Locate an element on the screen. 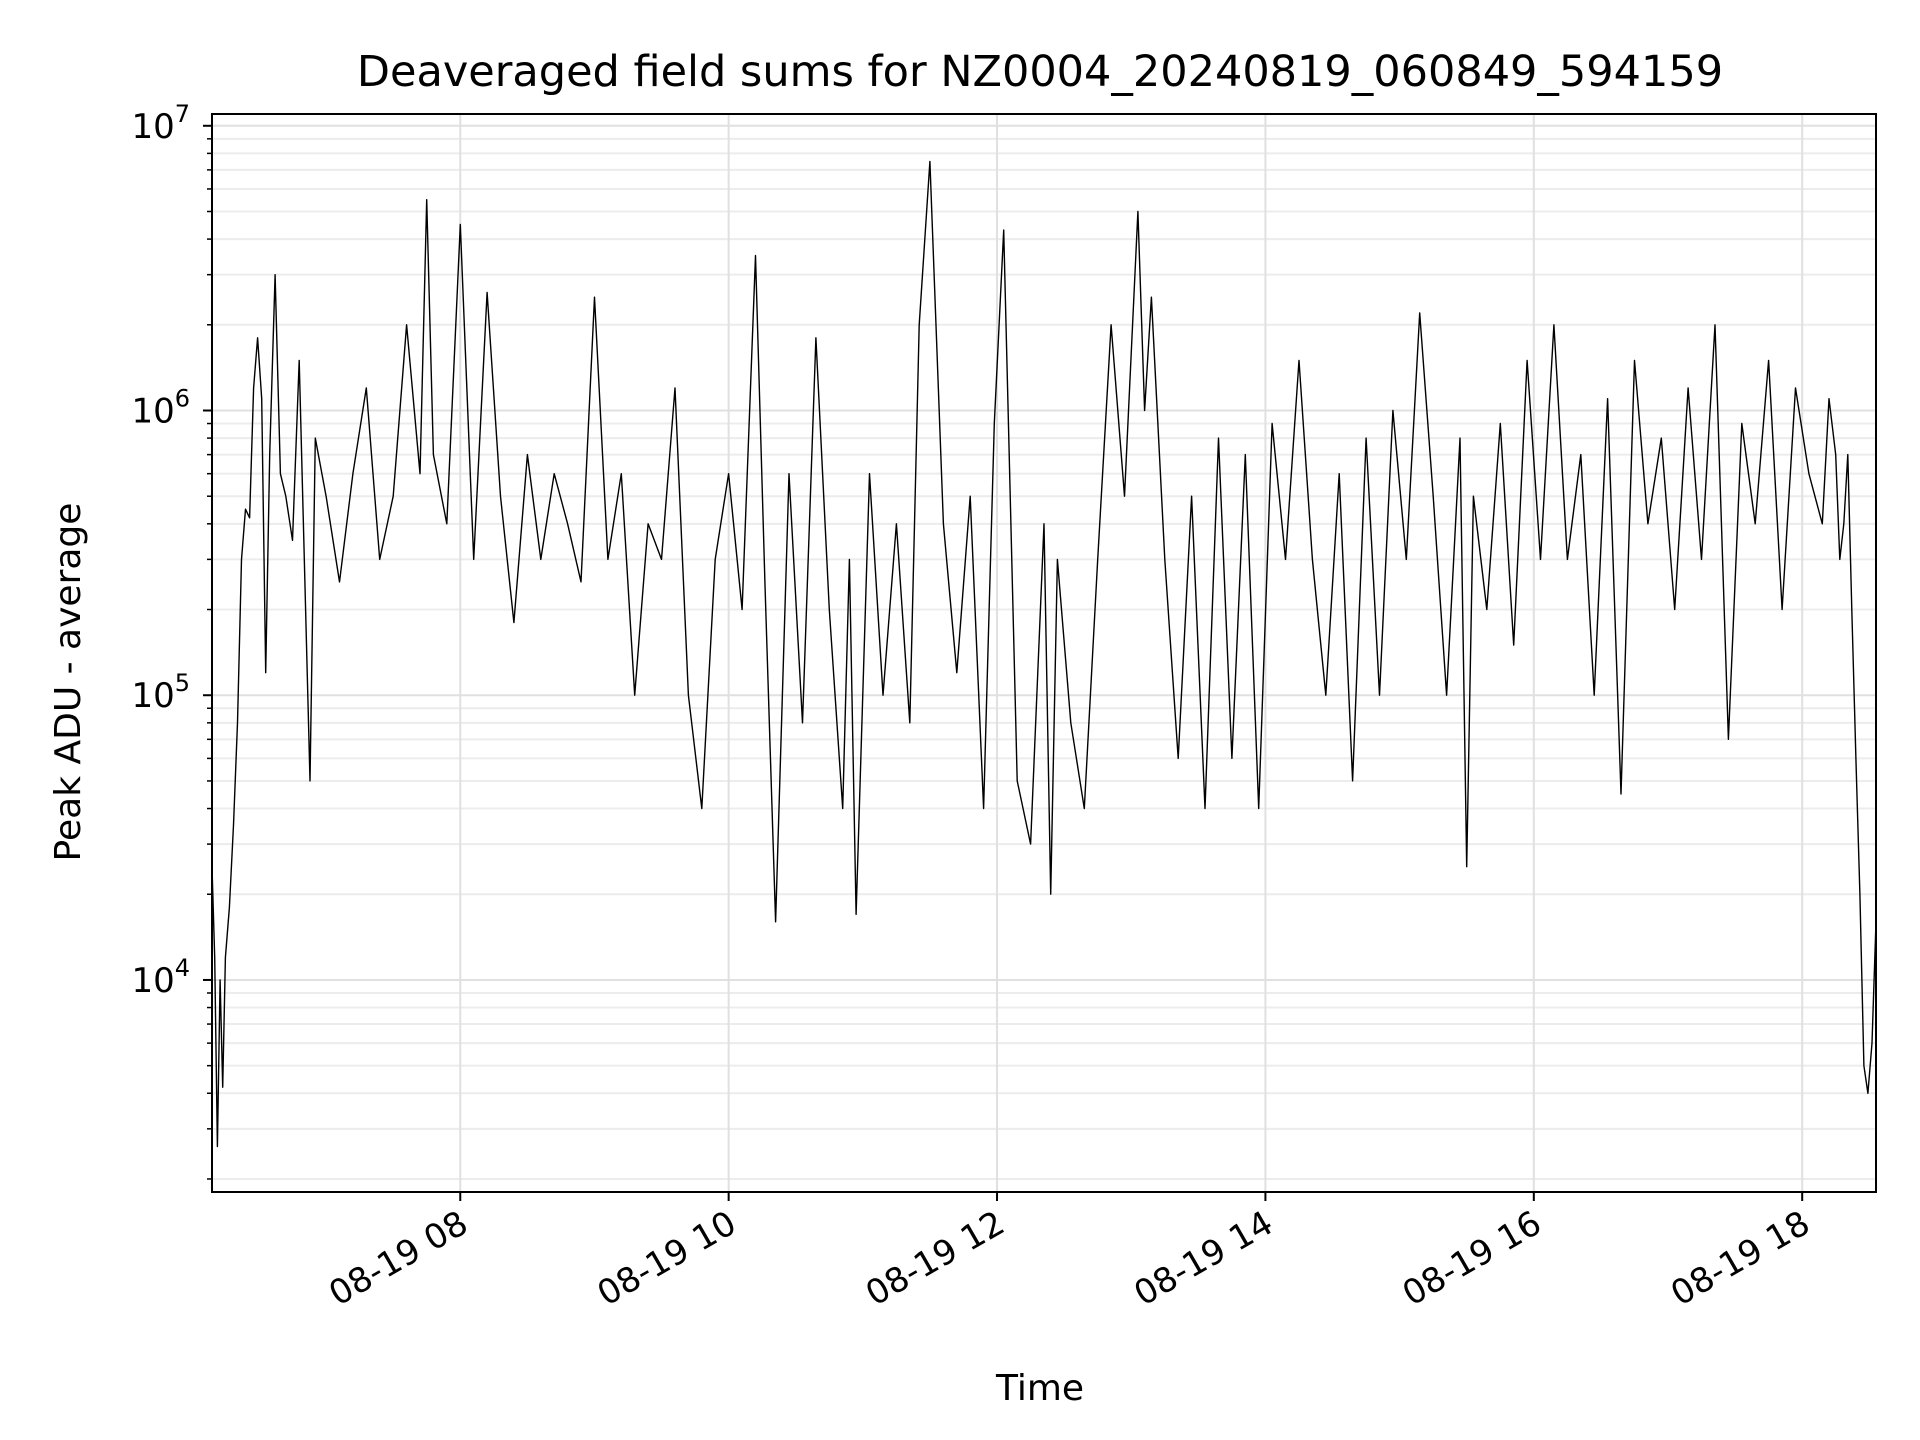 This screenshot has height=1440, width=1920. x-axis-title: Time is located at coordinates (1039, 1388).